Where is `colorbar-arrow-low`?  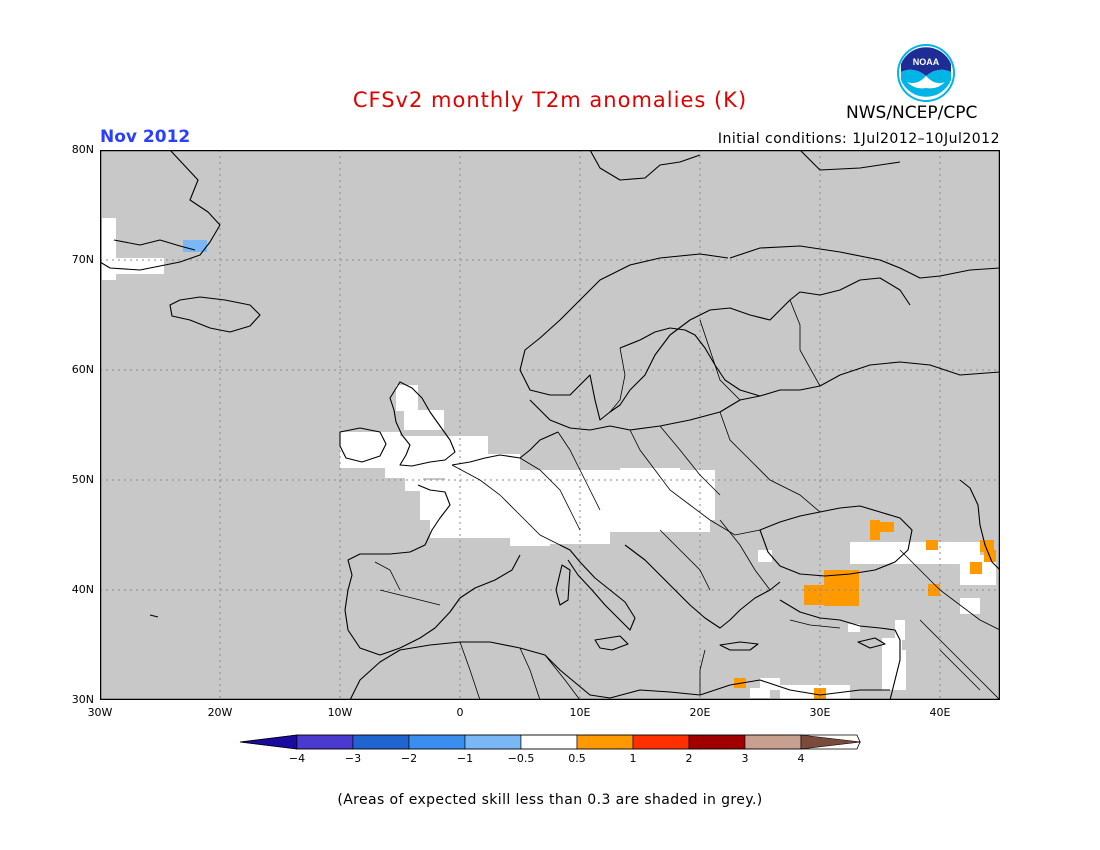 colorbar-arrow-low is located at coordinates (268, 742).